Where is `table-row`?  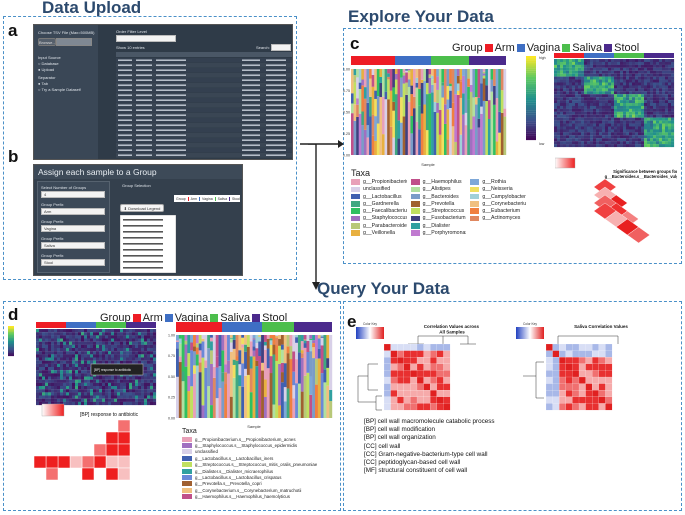 table-row is located at coordinates (204, 95).